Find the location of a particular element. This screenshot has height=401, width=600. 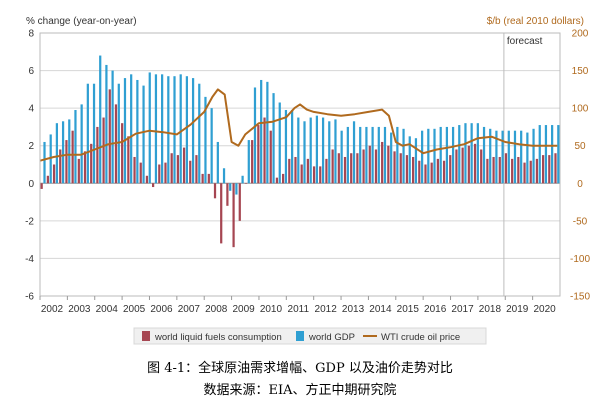

right-tick-label: -50 is located at coordinates (580, 221).